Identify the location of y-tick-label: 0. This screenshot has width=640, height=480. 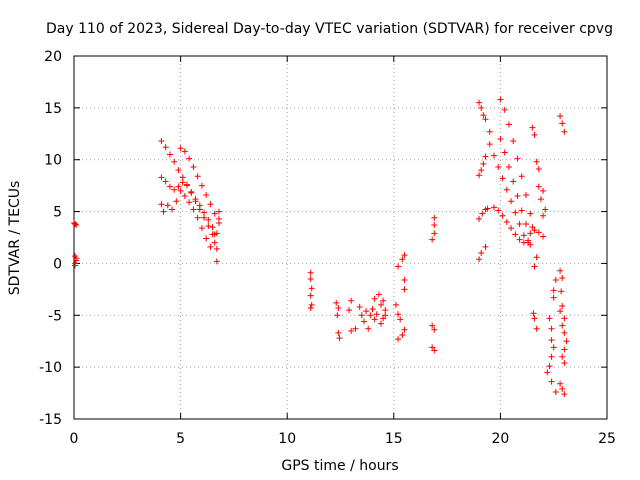
(57, 264).